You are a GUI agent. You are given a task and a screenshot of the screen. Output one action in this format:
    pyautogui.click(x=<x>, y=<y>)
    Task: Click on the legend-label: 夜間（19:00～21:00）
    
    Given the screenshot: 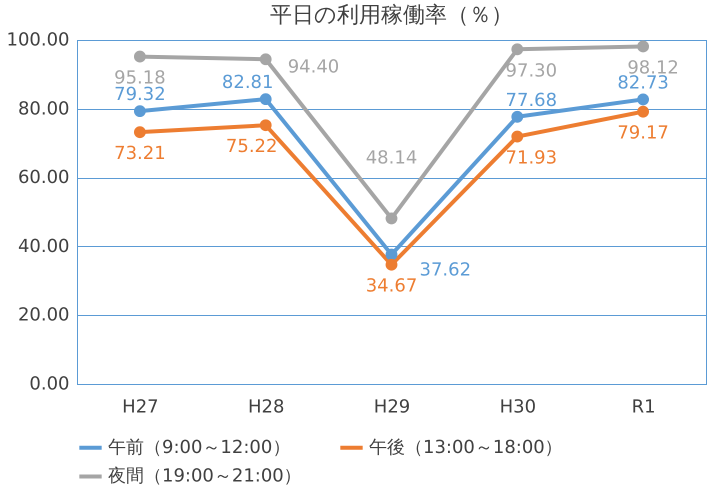 What is the action you would take?
    pyautogui.click(x=205, y=476)
    